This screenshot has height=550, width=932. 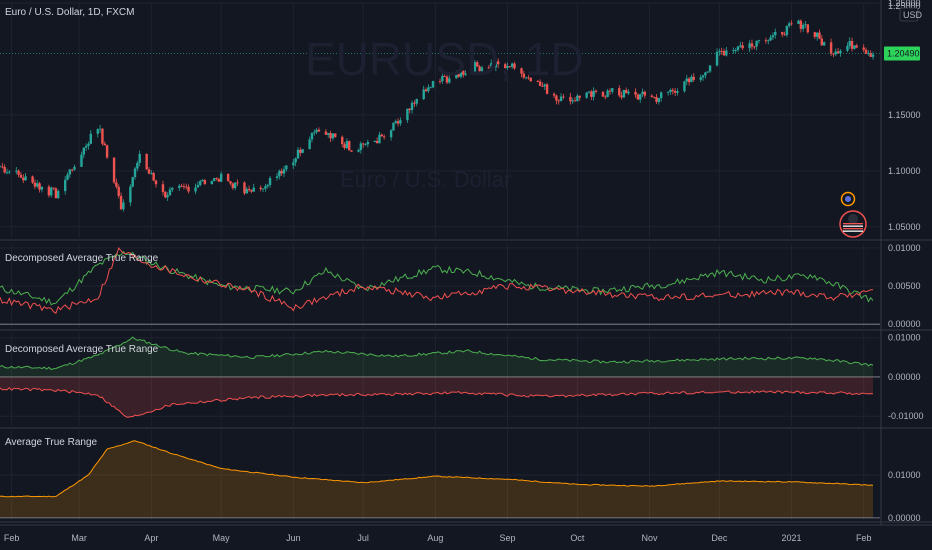 I want to click on x-tick-label: Oct, so click(x=577, y=538).